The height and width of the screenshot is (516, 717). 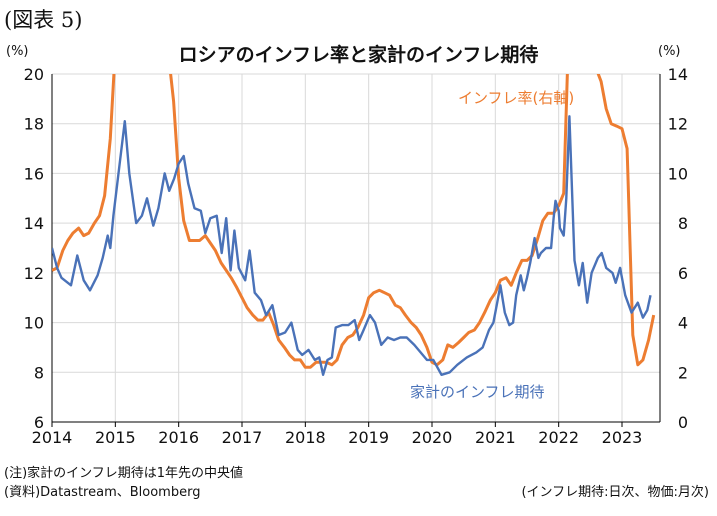 What do you see at coordinates (622, 437) in the screenshot?
I see `x-tick-label: 2023` at bounding box center [622, 437].